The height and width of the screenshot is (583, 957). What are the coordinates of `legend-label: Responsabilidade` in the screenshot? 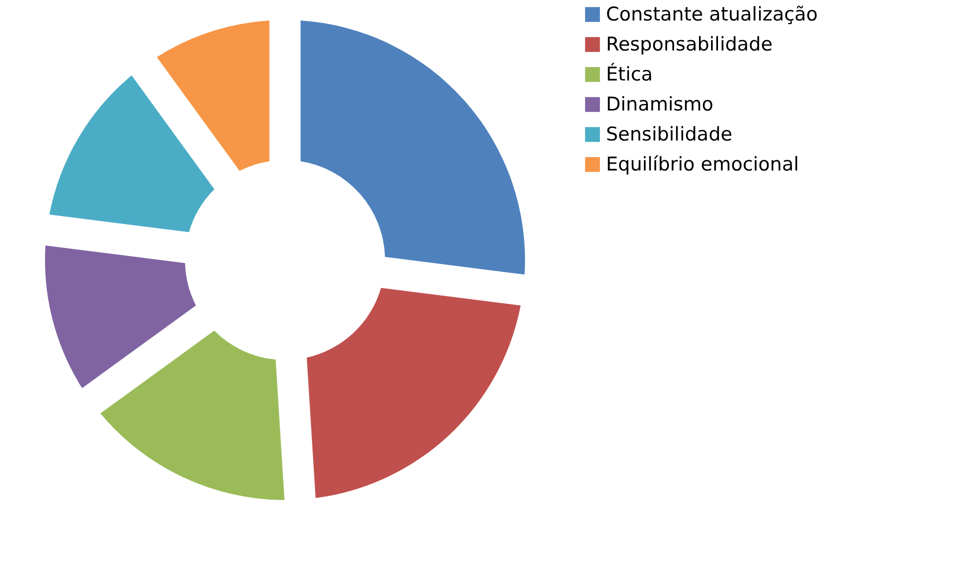 It's located at (689, 45).